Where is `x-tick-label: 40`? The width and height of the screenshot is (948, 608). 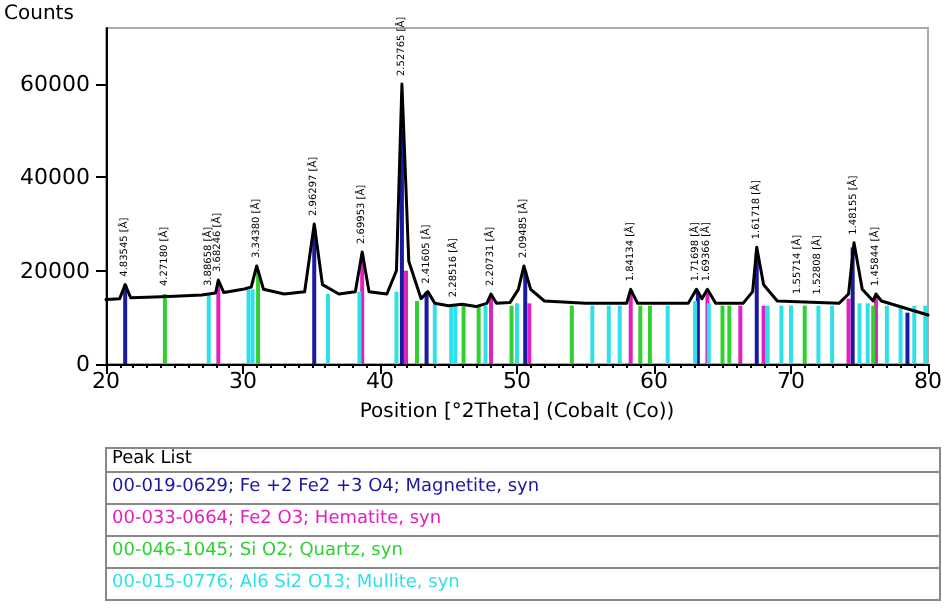 x-tick-label: 40 is located at coordinates (380, 381).